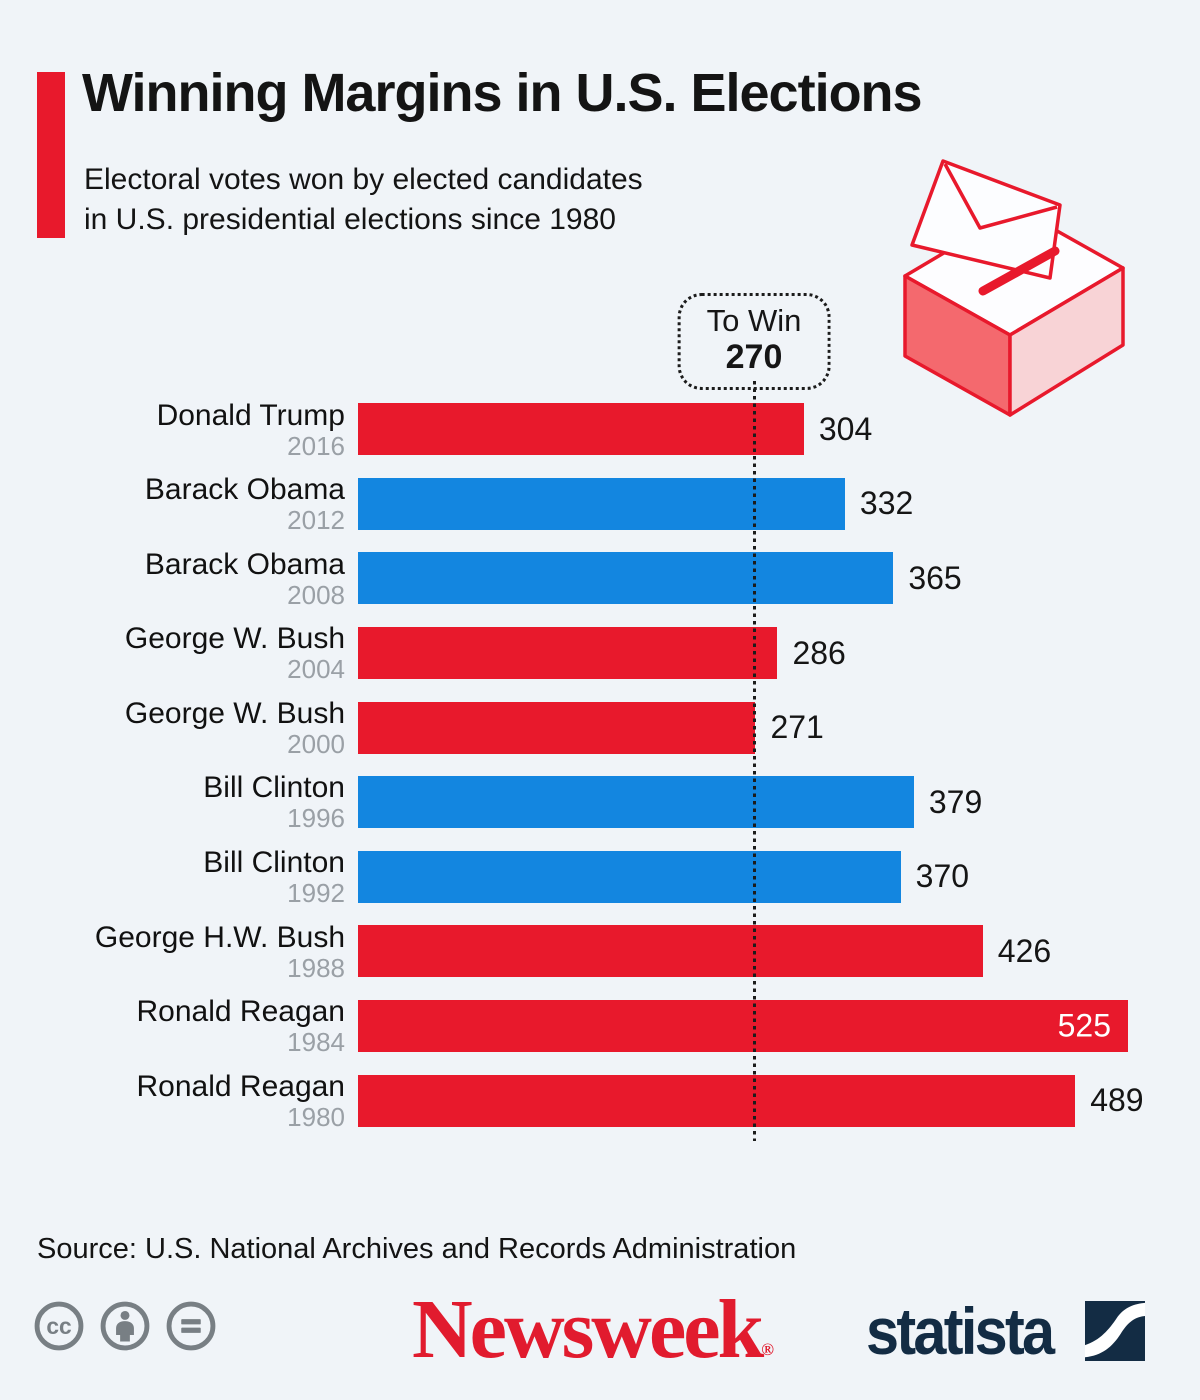 Image resolution: width=1200 pixels, height=1400 pixels. What do you see at coordinates (316, 967) in the screenshot?
I see `candidate-year: 1988` at bounding box center [316, 967].